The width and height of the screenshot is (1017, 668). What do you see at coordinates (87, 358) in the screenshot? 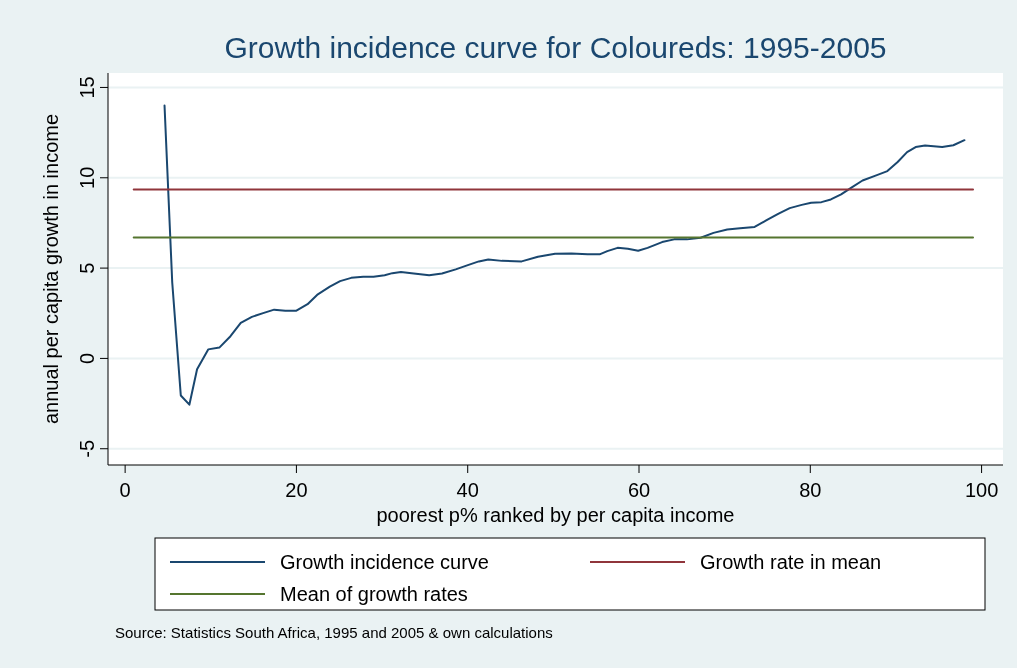
I see `y-tick-label: 0` at bounding box center [87, 358].